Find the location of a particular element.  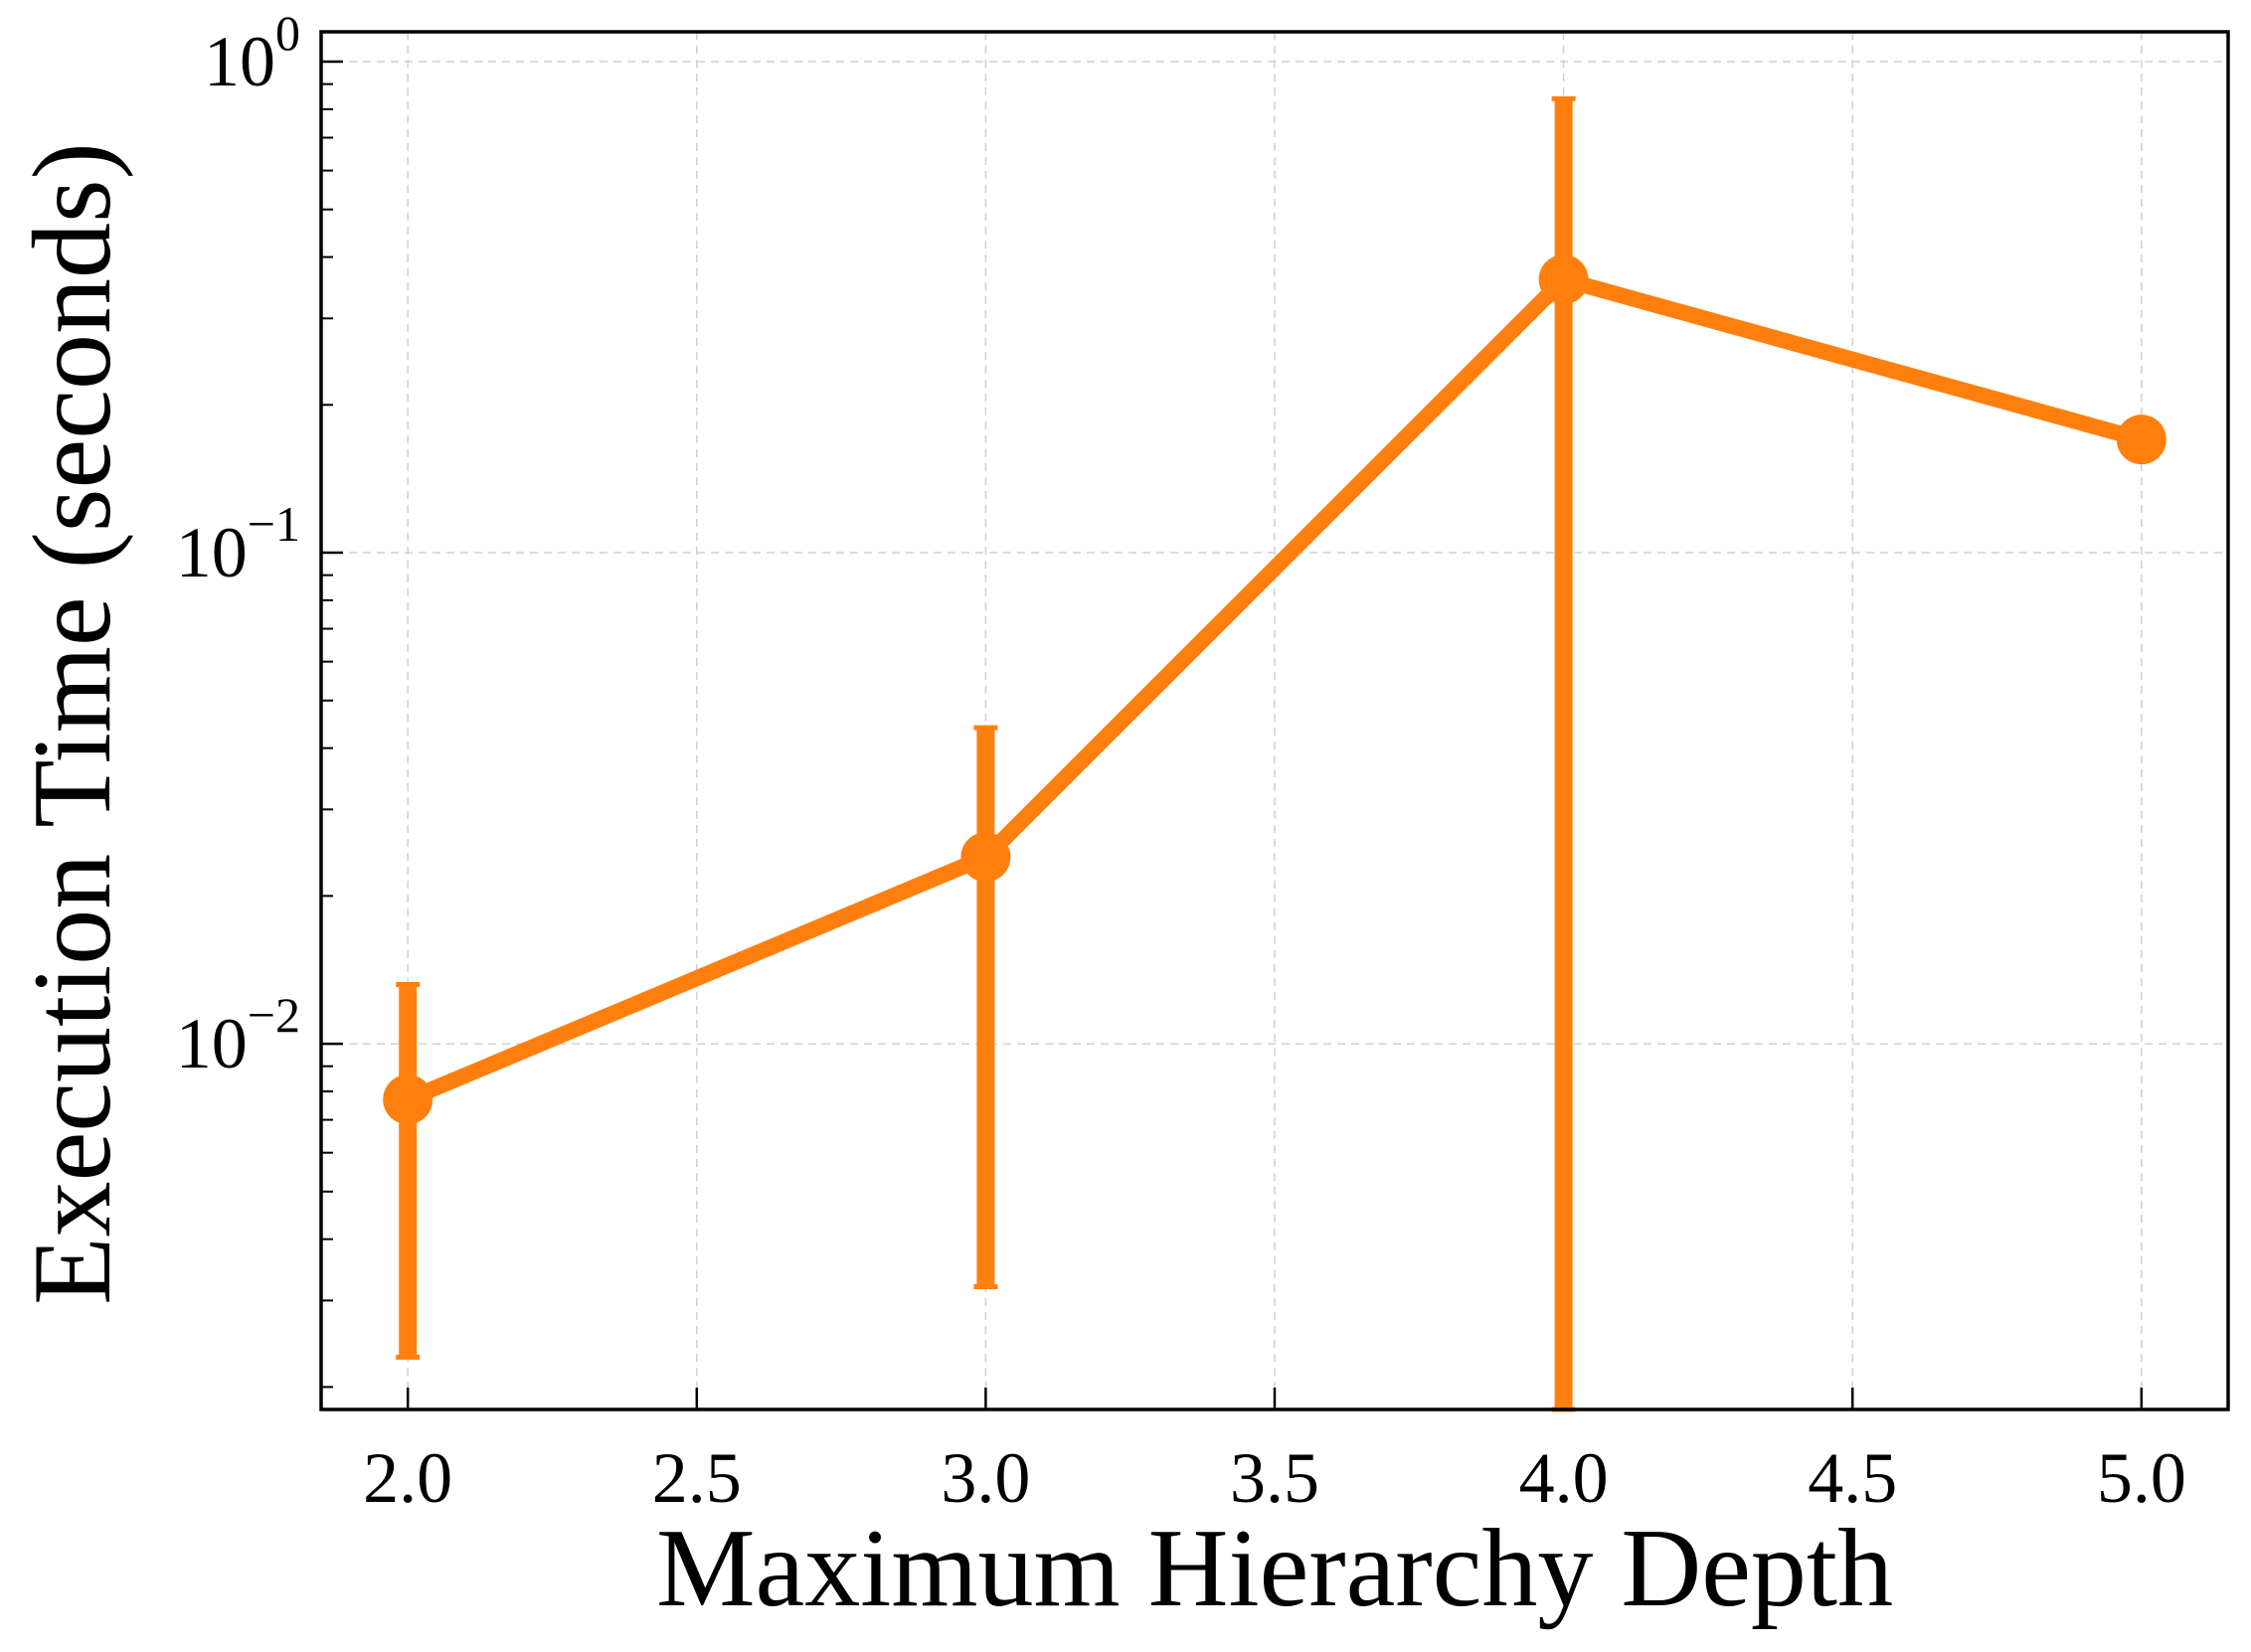

y-tick-label: 10⁻² is located at coordinates (238, 1035).